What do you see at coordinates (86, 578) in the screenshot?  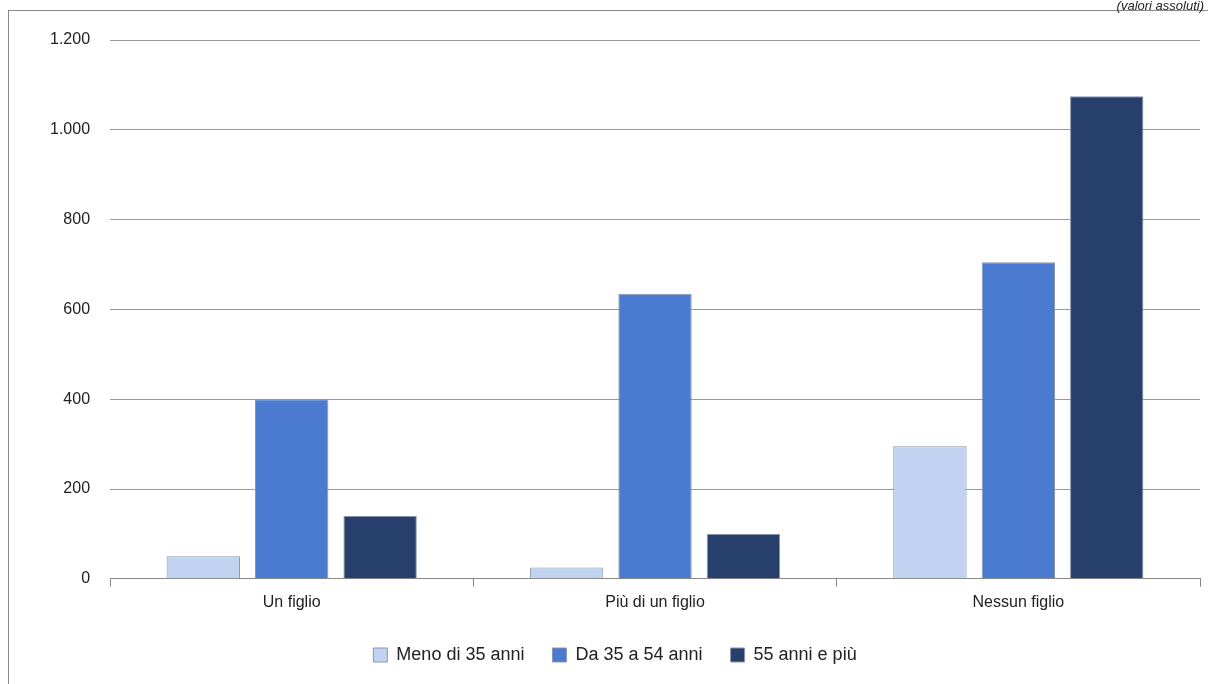 I see `y-tick-label: 0` at bounding box center [86, 578].